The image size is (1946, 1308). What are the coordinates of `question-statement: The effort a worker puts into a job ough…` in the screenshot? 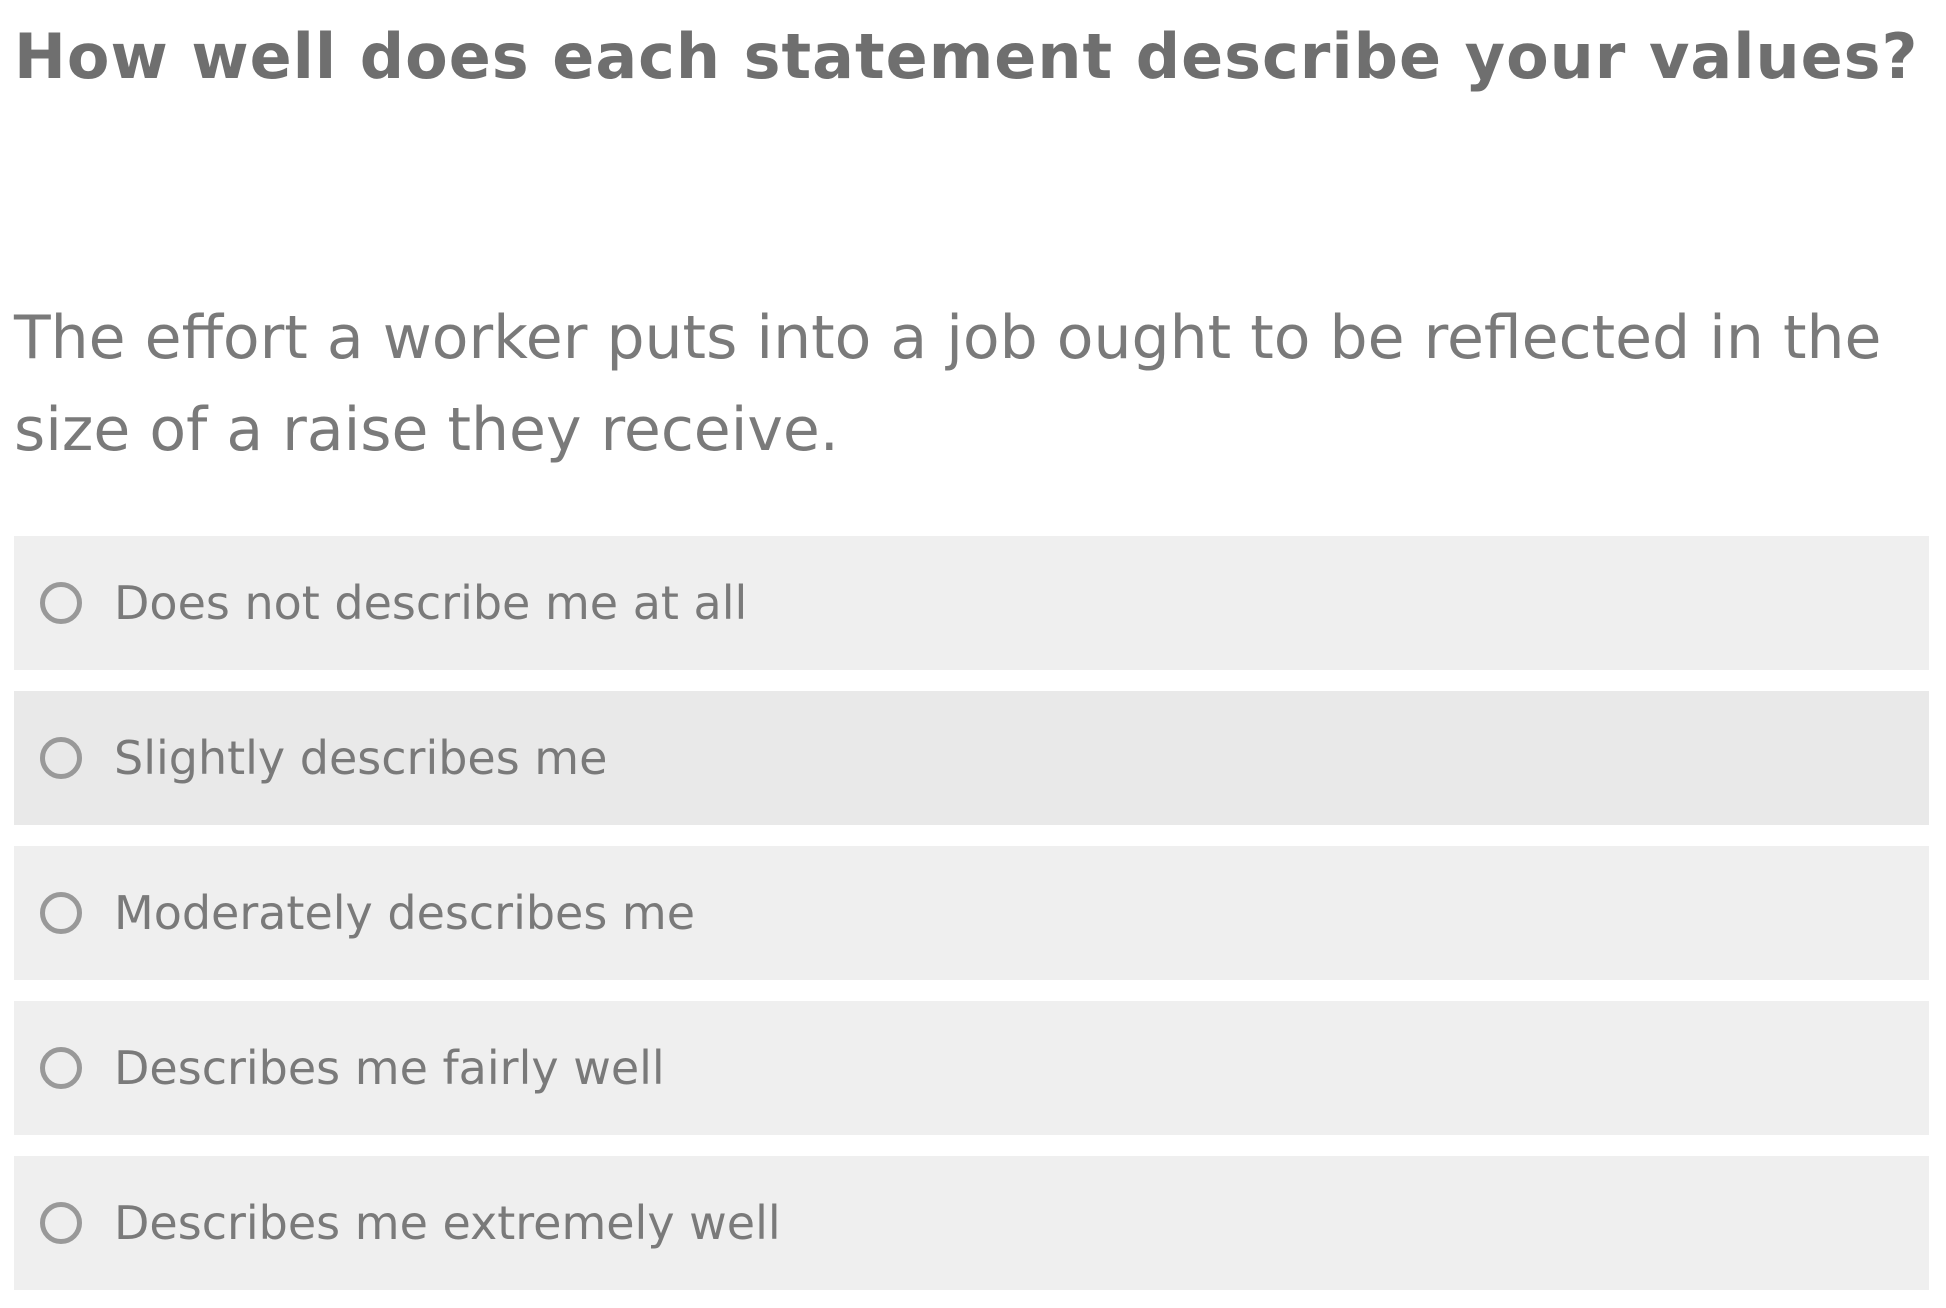 It's located at (948, 384).